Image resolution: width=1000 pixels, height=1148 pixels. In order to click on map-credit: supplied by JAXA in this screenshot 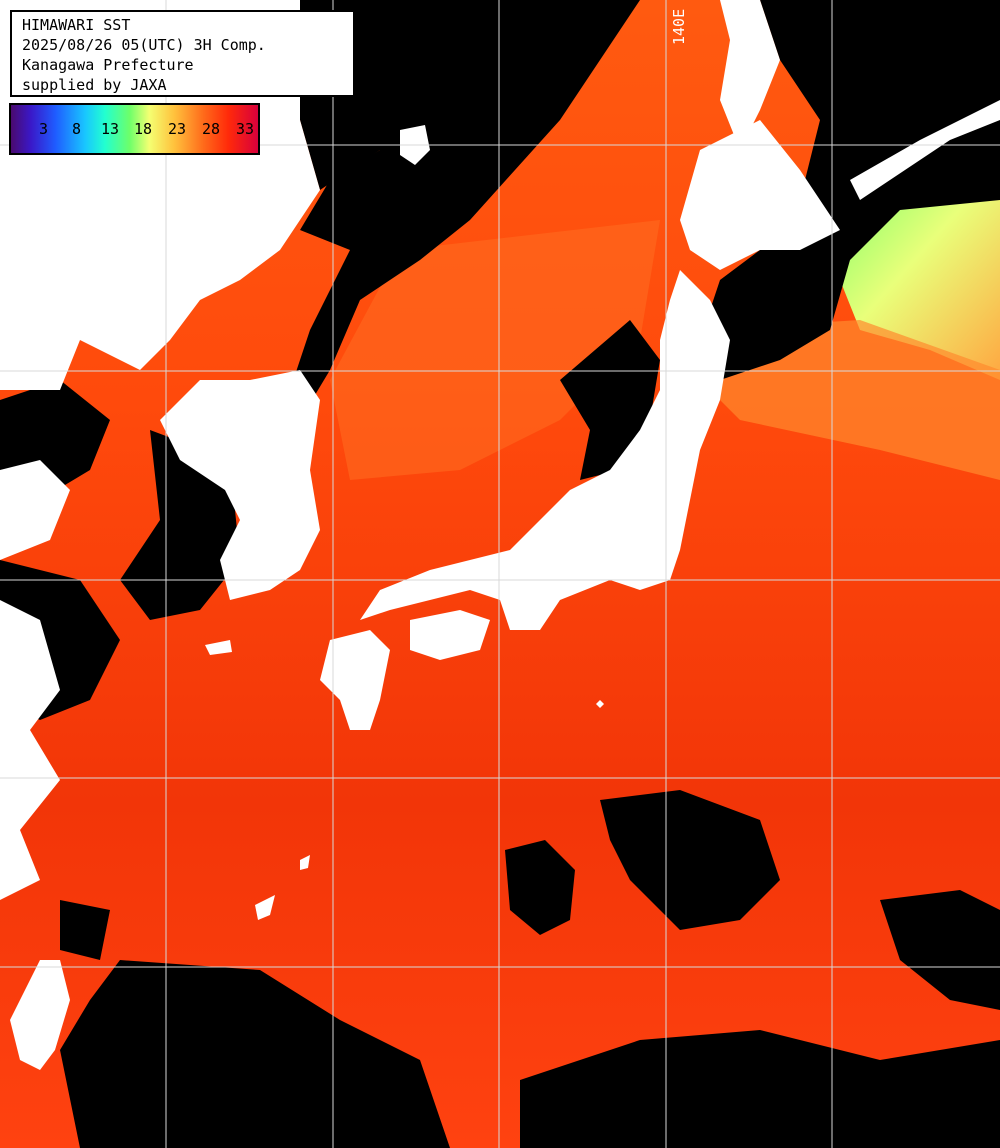, I will do `click(94, 85)`.